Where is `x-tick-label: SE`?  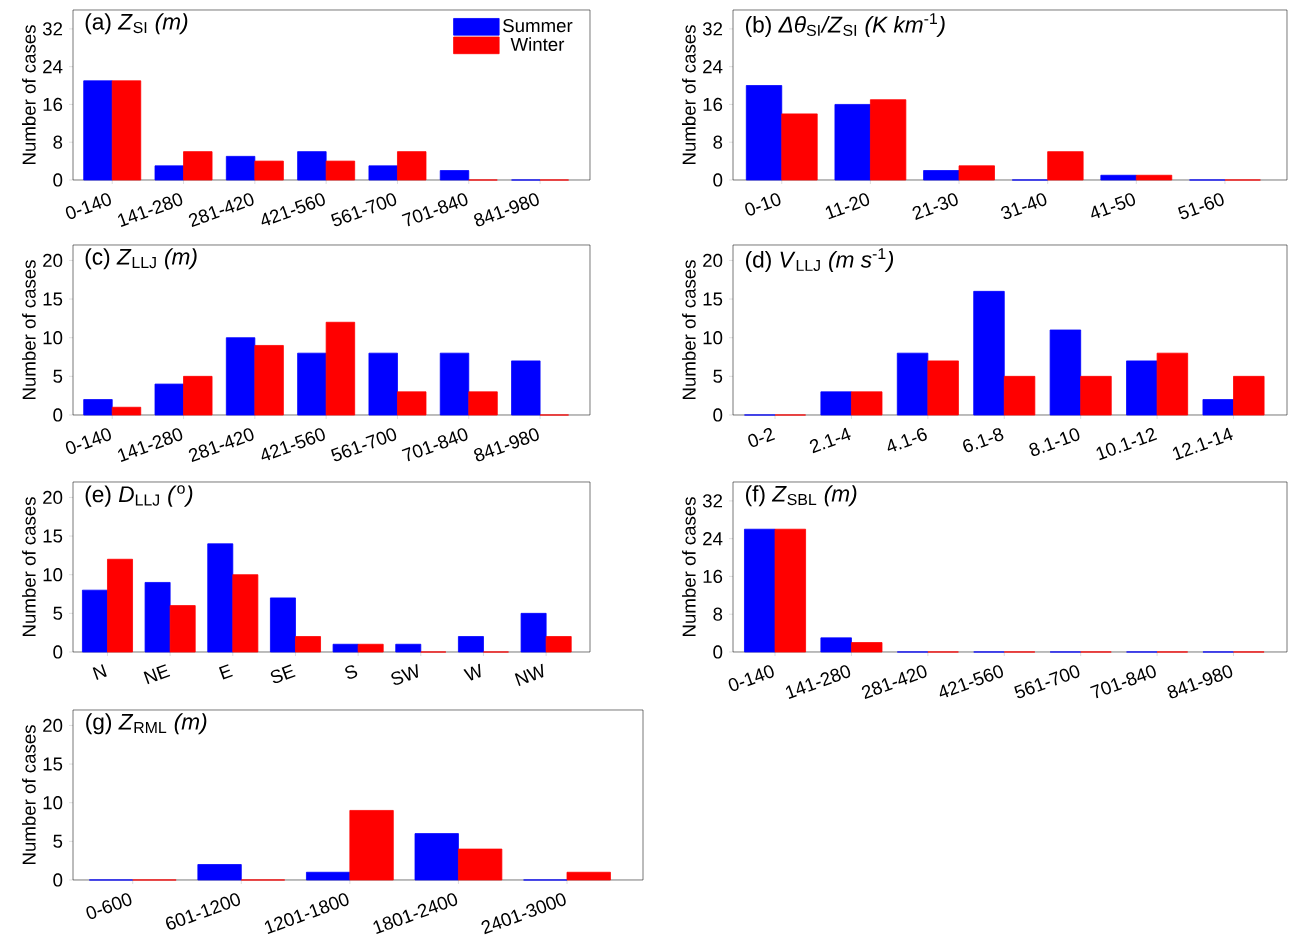 x-tick-label: SE is located at coordinates (283, 674).